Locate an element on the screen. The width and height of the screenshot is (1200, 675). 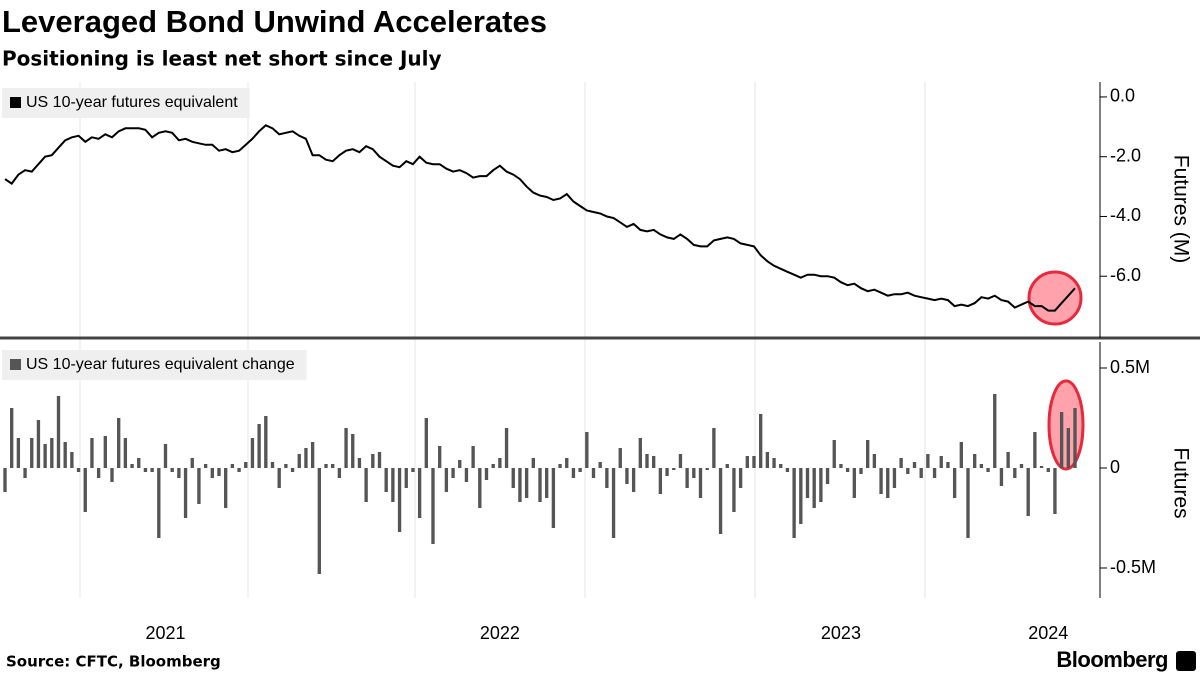
legend-swatch is located at coordinates (15, 364).